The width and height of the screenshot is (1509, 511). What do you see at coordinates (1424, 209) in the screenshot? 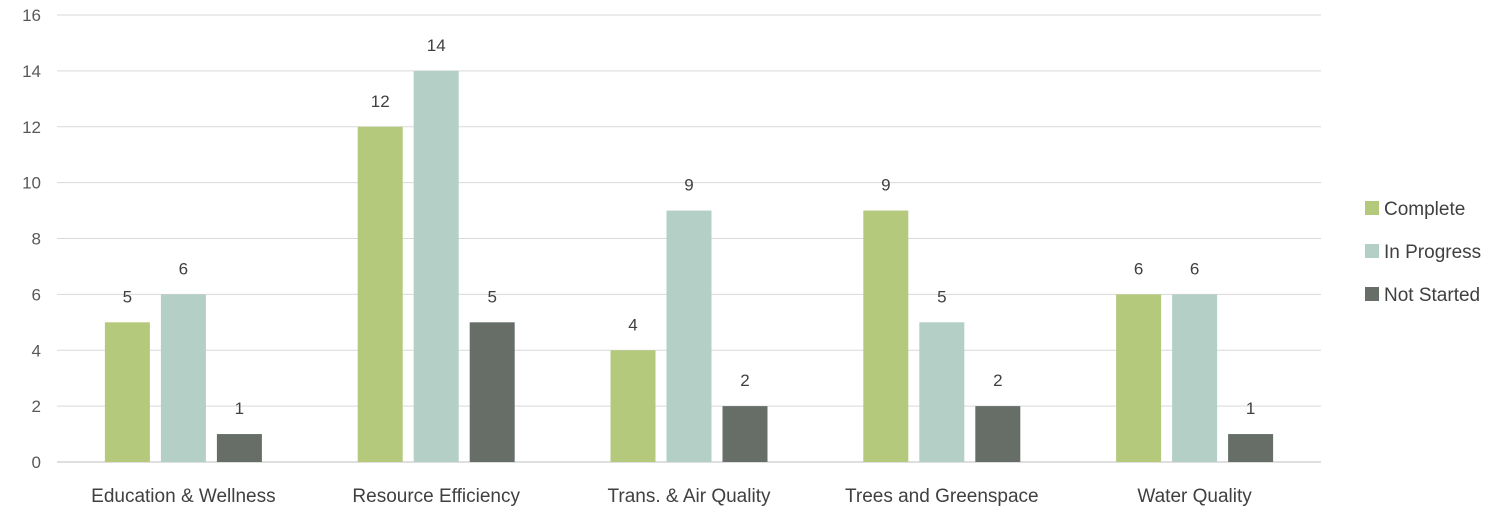
I see `legend-label: Complete` at bounding box center [1424, 209].